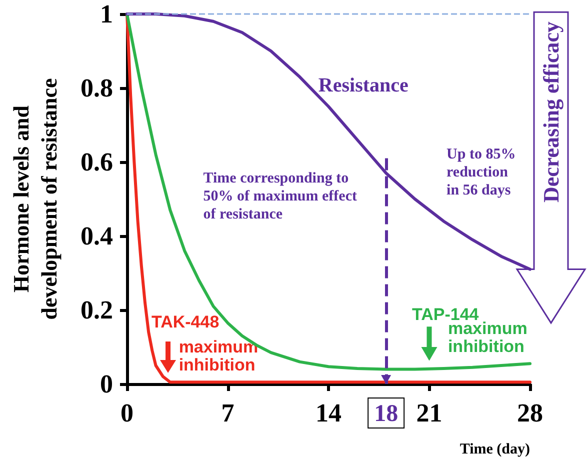 Image resolution: width=587 pixels, height=471 pixels. I want to click on series-label: TAK-448, so click(185, 322).